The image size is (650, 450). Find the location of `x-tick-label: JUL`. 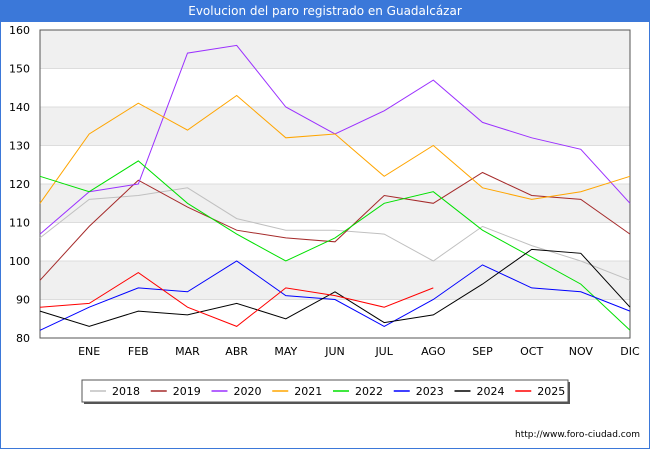

x-tick-label: JUL is located at coordinates (383, 351).